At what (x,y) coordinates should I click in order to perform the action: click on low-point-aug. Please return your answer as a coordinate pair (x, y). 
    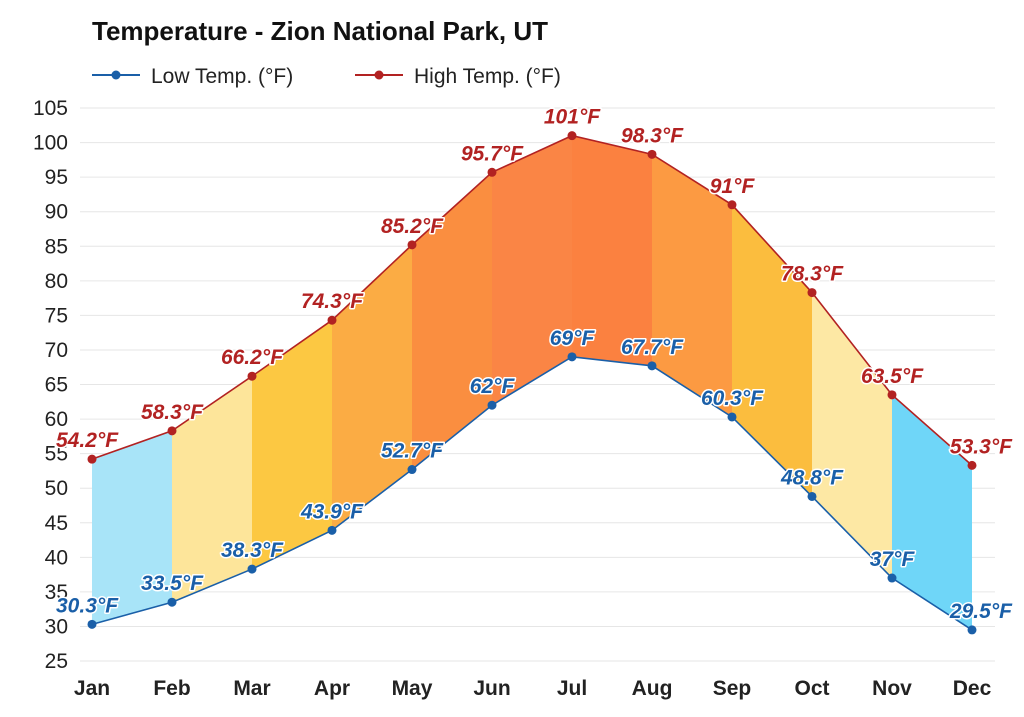
    Looking at the image, I should click on (652, 366).